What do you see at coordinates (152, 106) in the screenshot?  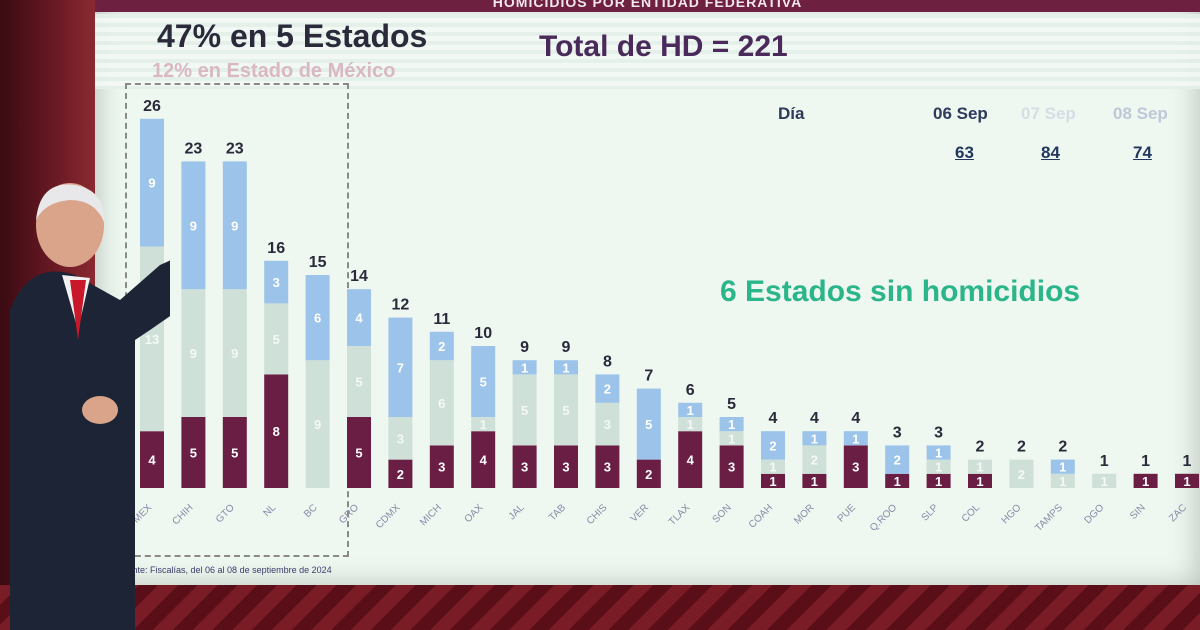 I see `bar-total-label: 26` at bounding box center [152, 106].